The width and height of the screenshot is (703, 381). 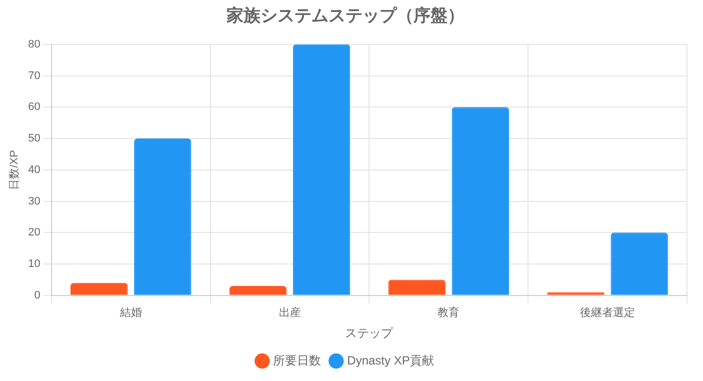 What do you see at coordinates (390, 360) in the screenshot?
I see `legend-label: Dynasty XP貢献` at bounding box center [390, 360].